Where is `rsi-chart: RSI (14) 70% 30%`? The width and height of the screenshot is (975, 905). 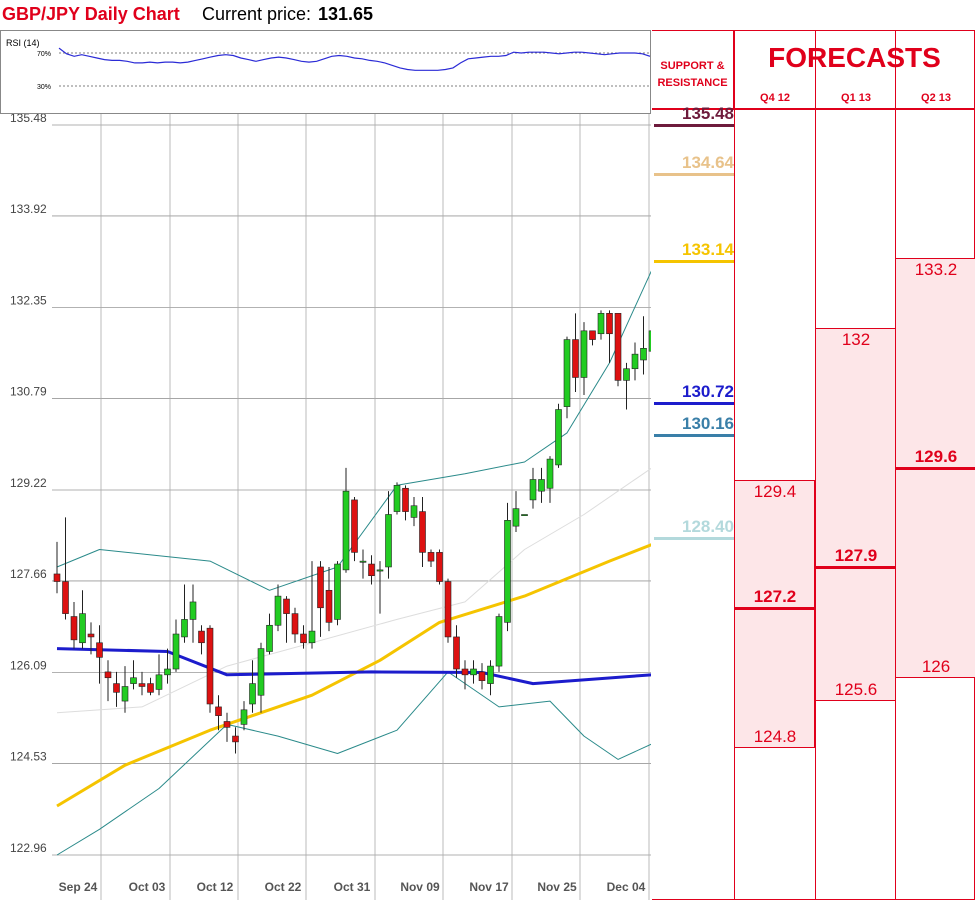 rsi-chart: RSI (14) 70% 30% is located at coordinates (328, 64).